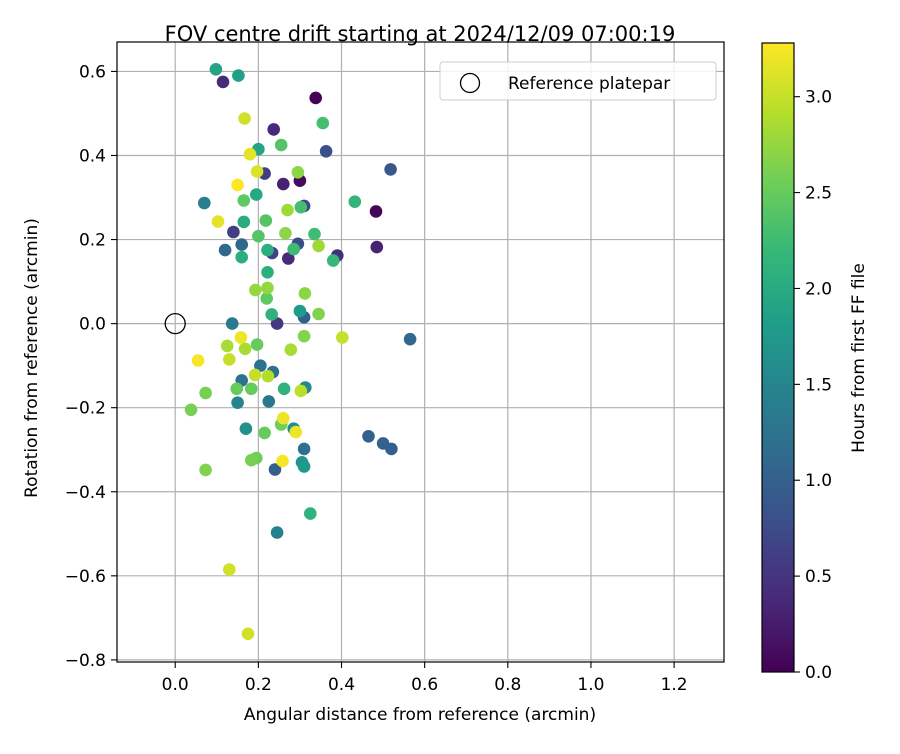 This screenshot has height=754, width=900. What do you see at coordinates (674, 685) in the screenshot?
I see `x-tick-label: 1.2` at bounding box center [674, 685].